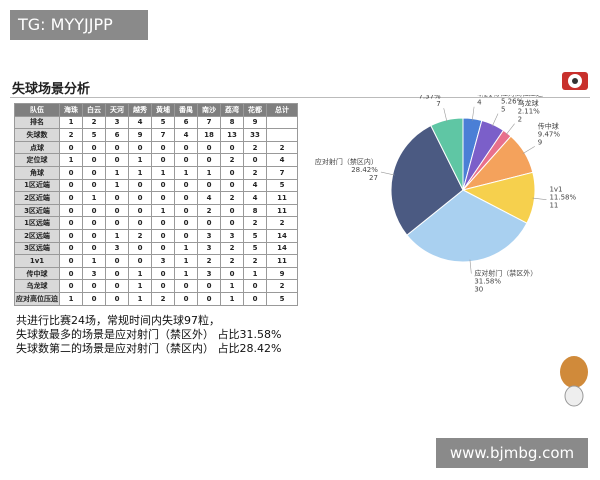  I want to click on table-row: 排名 1 2 3 4 5 6 7 8 9, so click(156, 122).